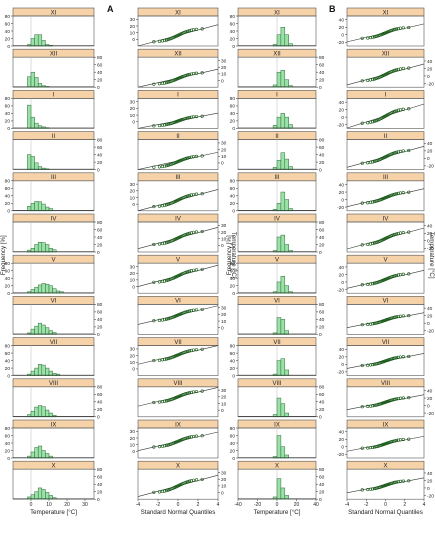 This screenshot has height=550, width=435. What do you see at coordinates (386, 343) in the screenshot?
I see `panel-strip-label: VII` at bounding box center [386, 343].